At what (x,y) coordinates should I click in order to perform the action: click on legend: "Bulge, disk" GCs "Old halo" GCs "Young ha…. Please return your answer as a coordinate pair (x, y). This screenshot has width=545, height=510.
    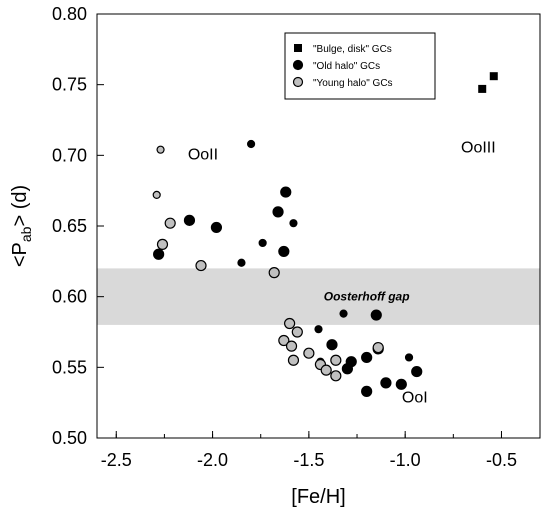
    Looking at the image, I should click on (360, 66).